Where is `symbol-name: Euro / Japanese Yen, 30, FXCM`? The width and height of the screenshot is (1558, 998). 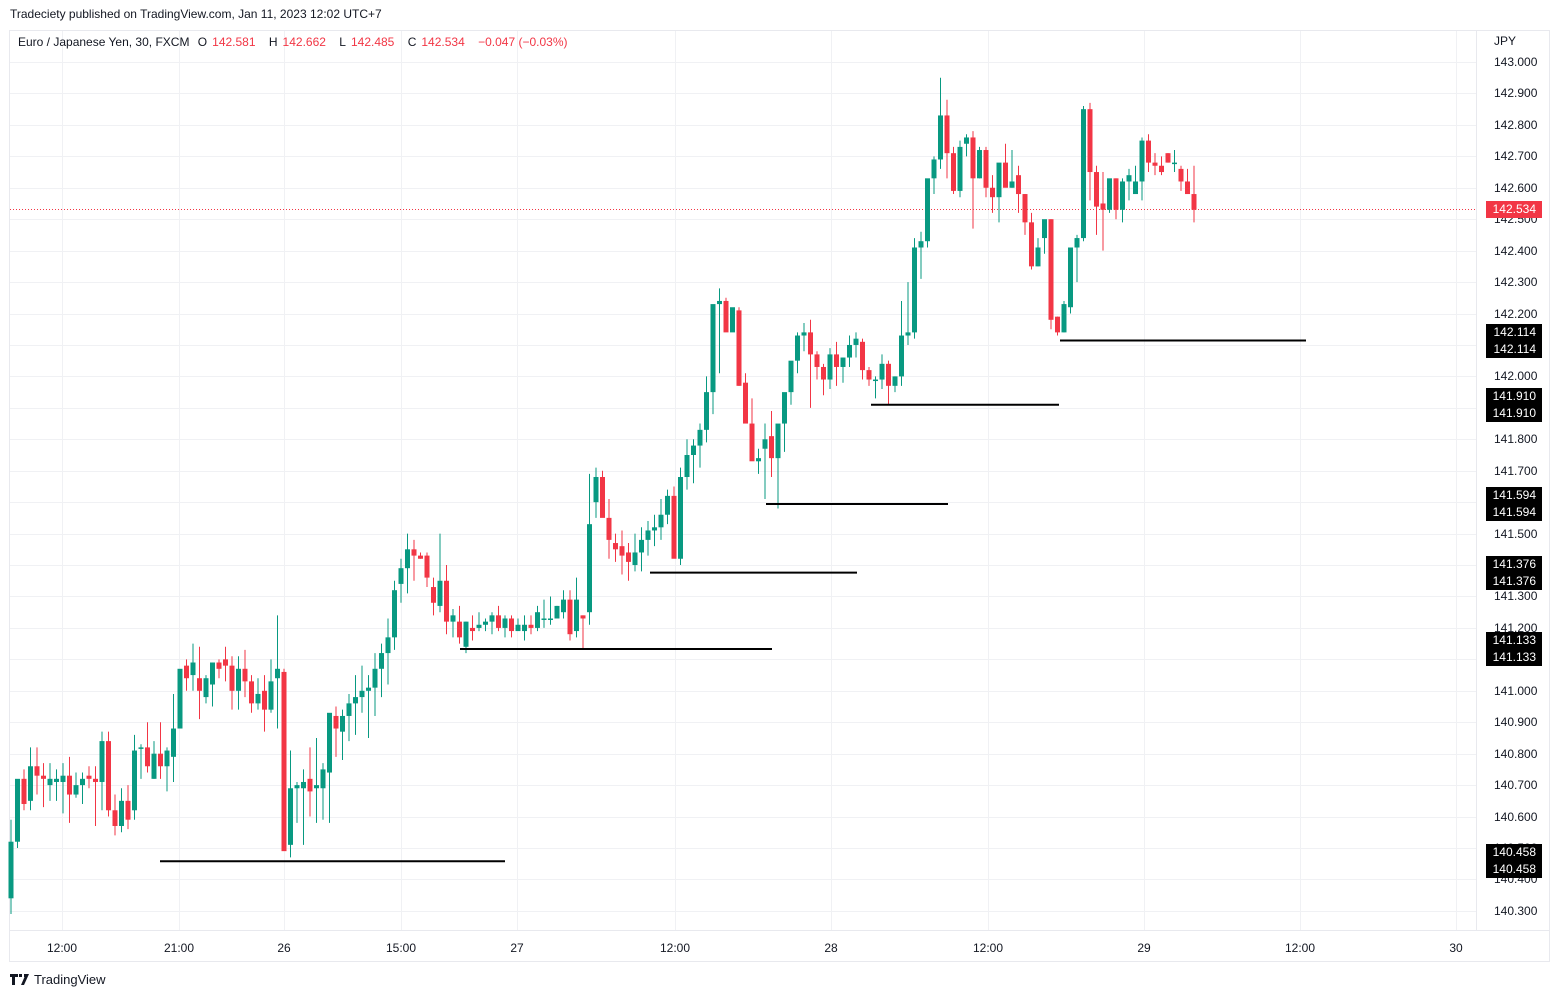
symbol-name: Euro / Japanese Yen, 30, FXCM is located at coordinates (104, 42).